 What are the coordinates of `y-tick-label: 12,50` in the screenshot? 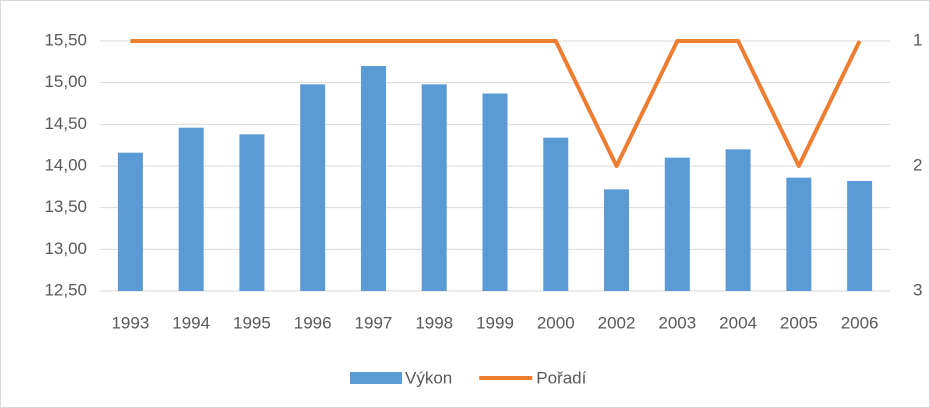 It's located at (65, 289).